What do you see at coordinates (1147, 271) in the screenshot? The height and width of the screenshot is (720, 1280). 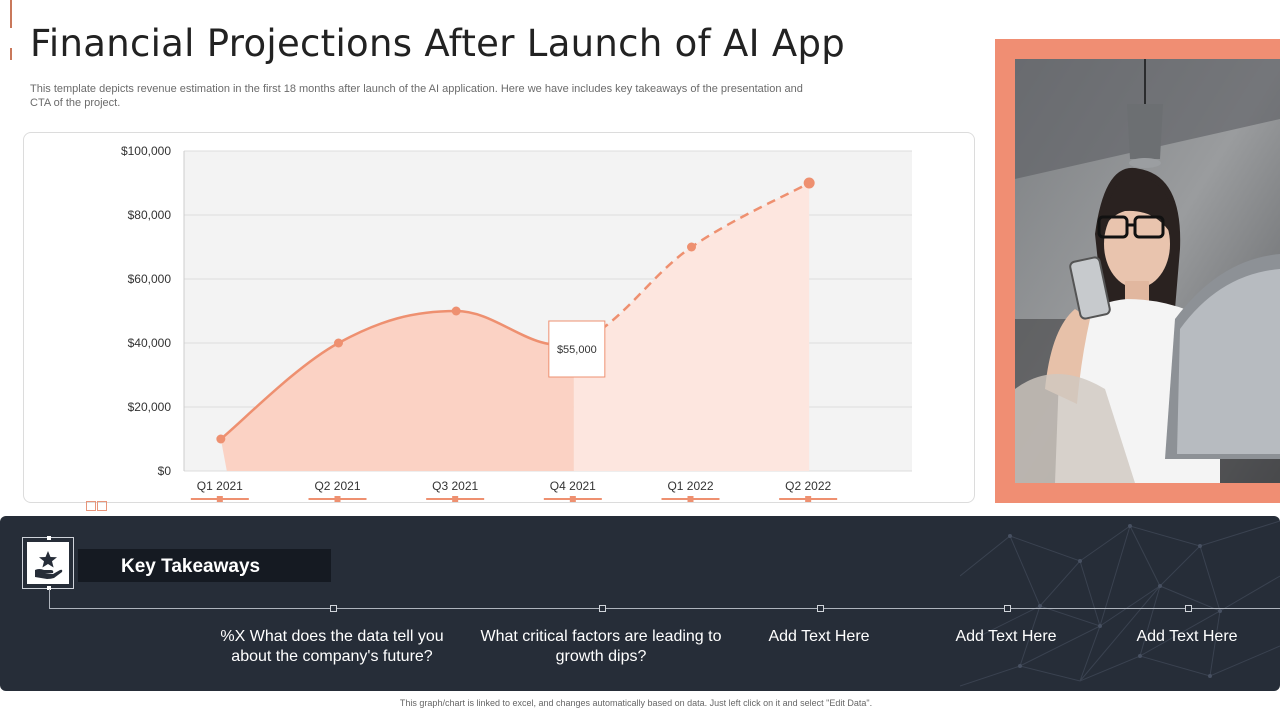 I see `woman-with-phone-and-laptop-photo` at bounding box center [1147, 271].